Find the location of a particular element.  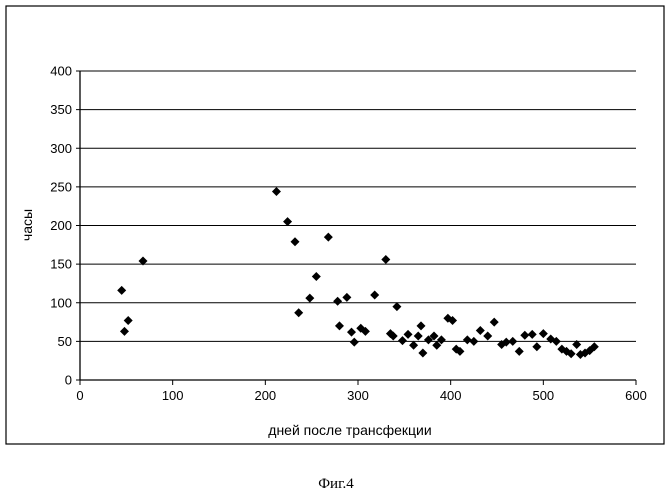

x-tick-label-1: 100 is located at coordinates (173, 395).